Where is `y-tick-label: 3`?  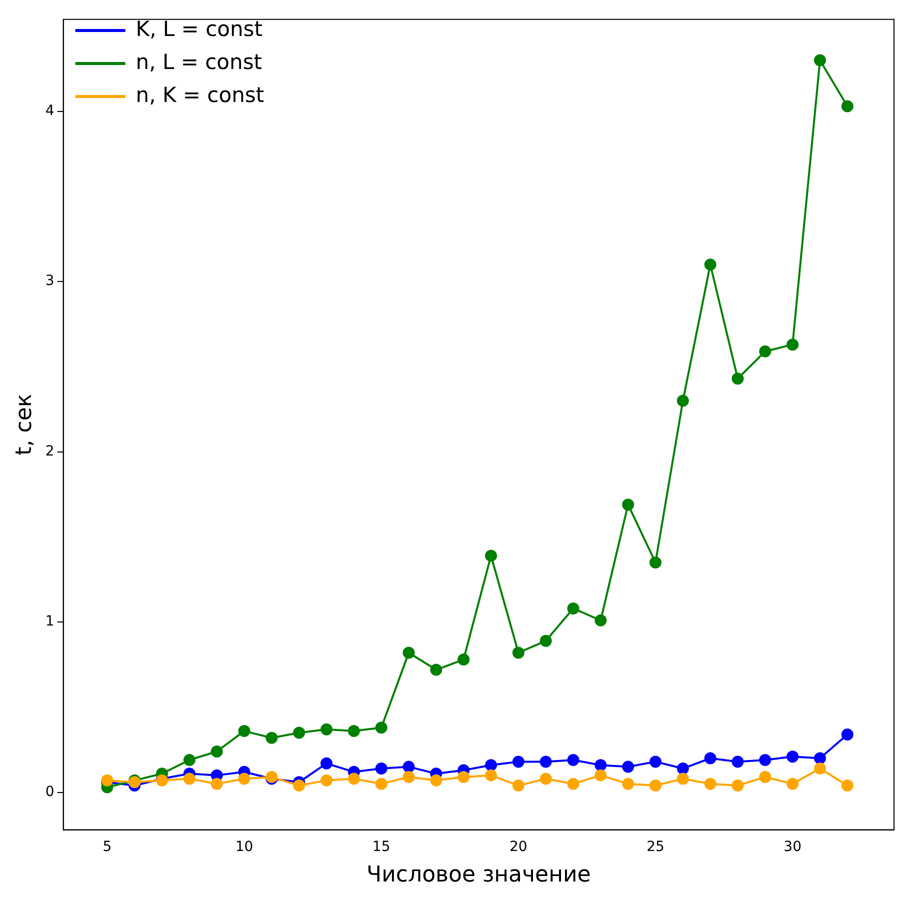 y-tick-label: 3 is located at coordinates (49, 281).